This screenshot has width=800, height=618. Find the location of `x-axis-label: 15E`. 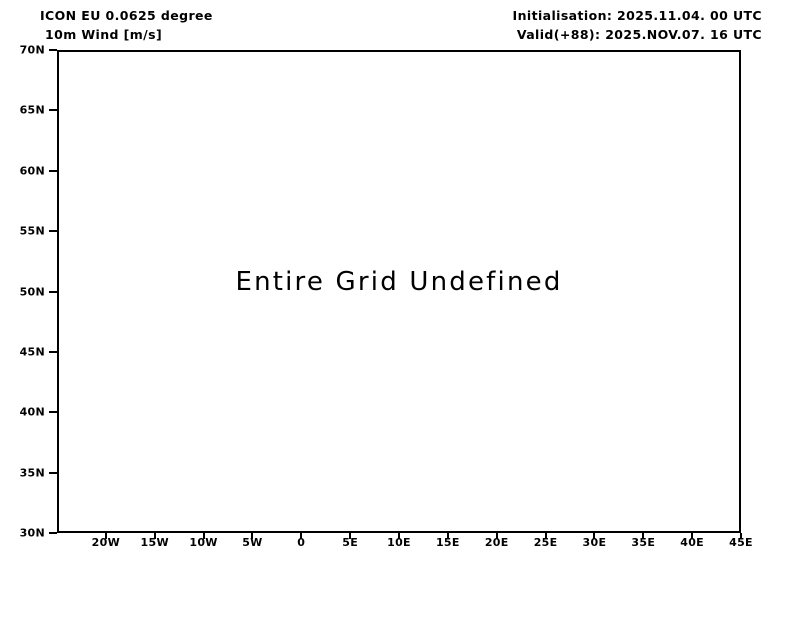

x-axis-label: 15E is located at coordinates (447, 542).